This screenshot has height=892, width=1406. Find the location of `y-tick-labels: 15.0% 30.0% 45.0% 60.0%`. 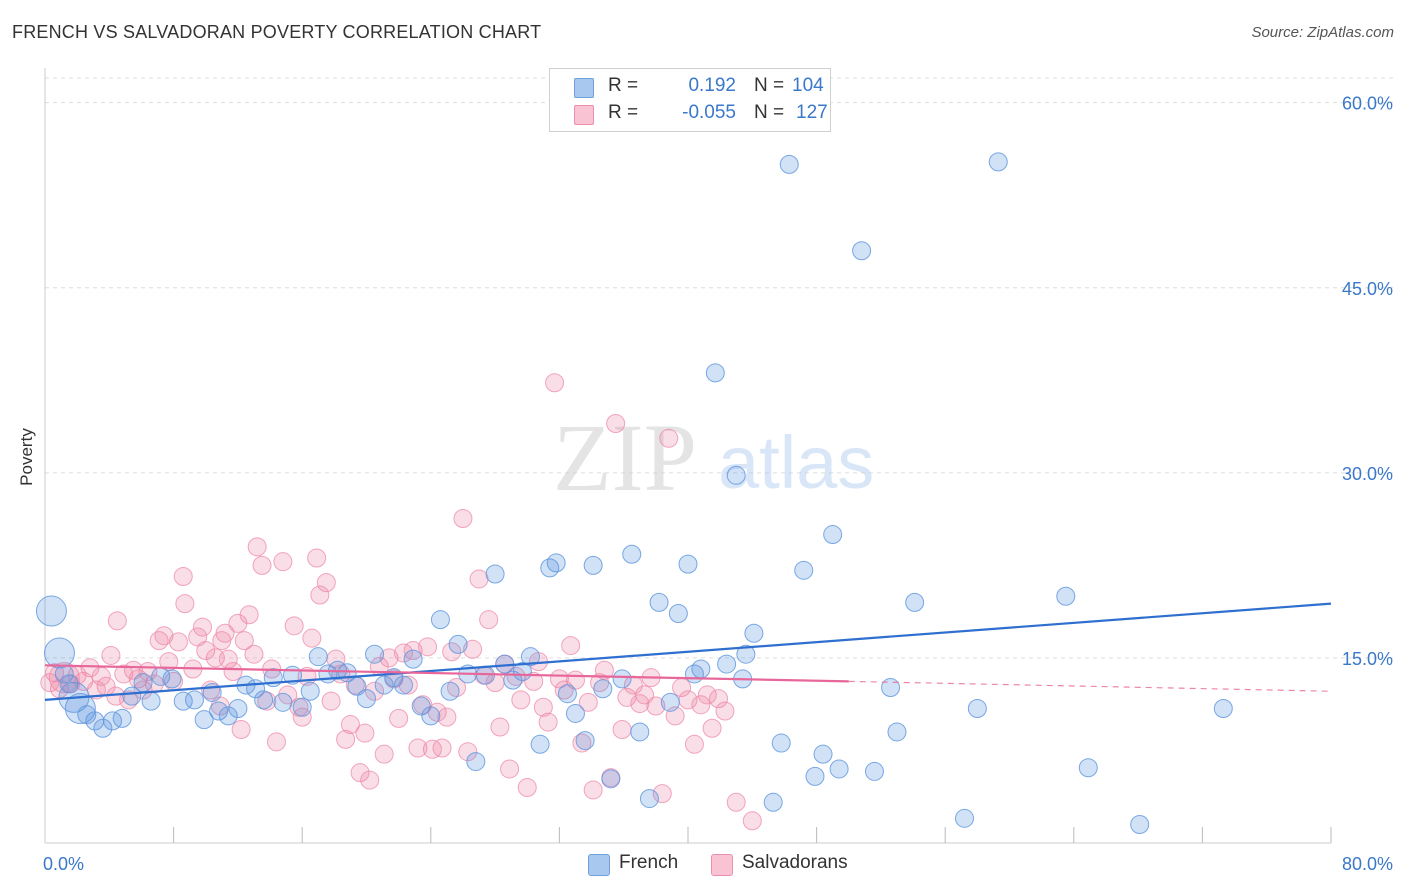

y-tick-labels: 15.0% 30.0% 45.0% 60.0% is located at coordinates (1367, 381).